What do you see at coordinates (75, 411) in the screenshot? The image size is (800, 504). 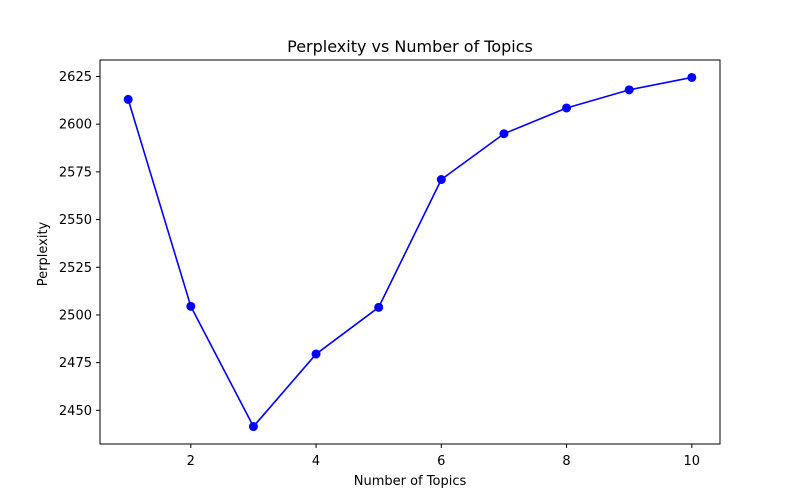 I see `y-tick-label: 2450` at bounding box center [75, 411].